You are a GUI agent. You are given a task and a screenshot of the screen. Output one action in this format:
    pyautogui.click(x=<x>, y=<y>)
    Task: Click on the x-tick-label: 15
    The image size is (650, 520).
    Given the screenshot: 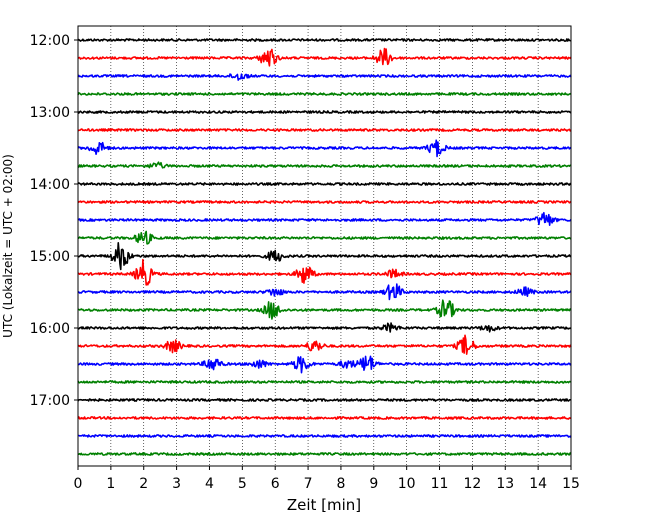 What is the action you would take?
    pyautogui.click(x=571, y=484)
    